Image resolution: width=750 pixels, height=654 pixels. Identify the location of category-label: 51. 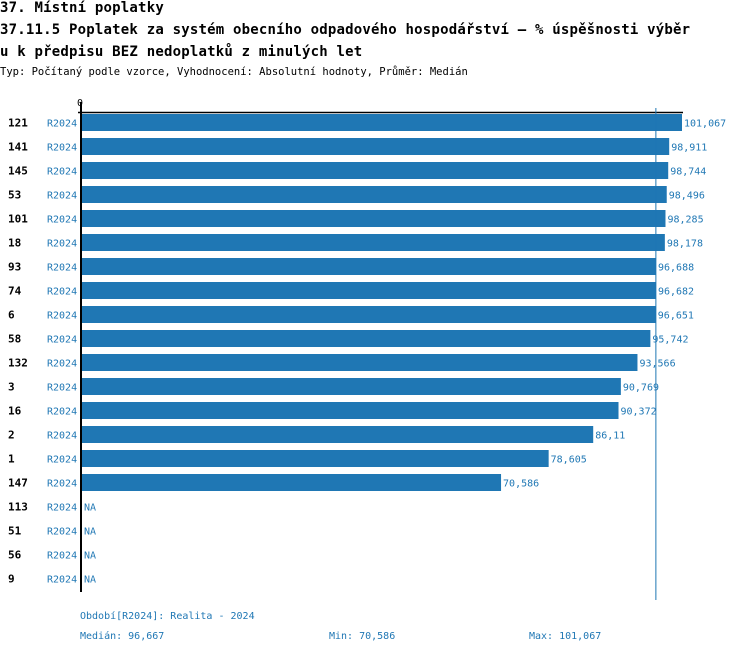
(15, 531).